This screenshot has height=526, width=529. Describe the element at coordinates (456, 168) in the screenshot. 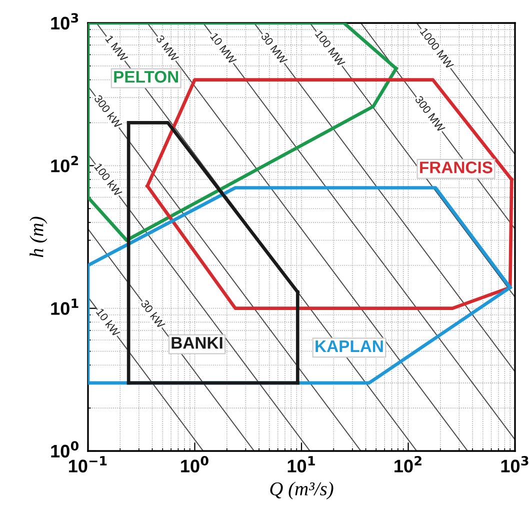

I see `series-label: FRANCIS` at that location.